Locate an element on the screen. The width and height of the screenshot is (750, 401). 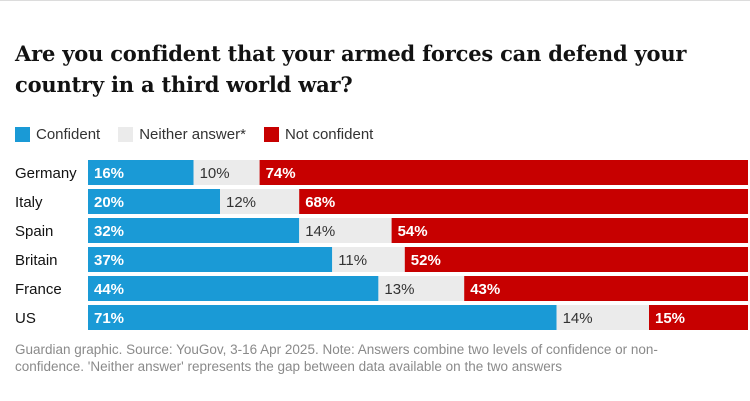
bar-row-germany: Germany 16% 10% 74% is located at coordinates (381, 172).